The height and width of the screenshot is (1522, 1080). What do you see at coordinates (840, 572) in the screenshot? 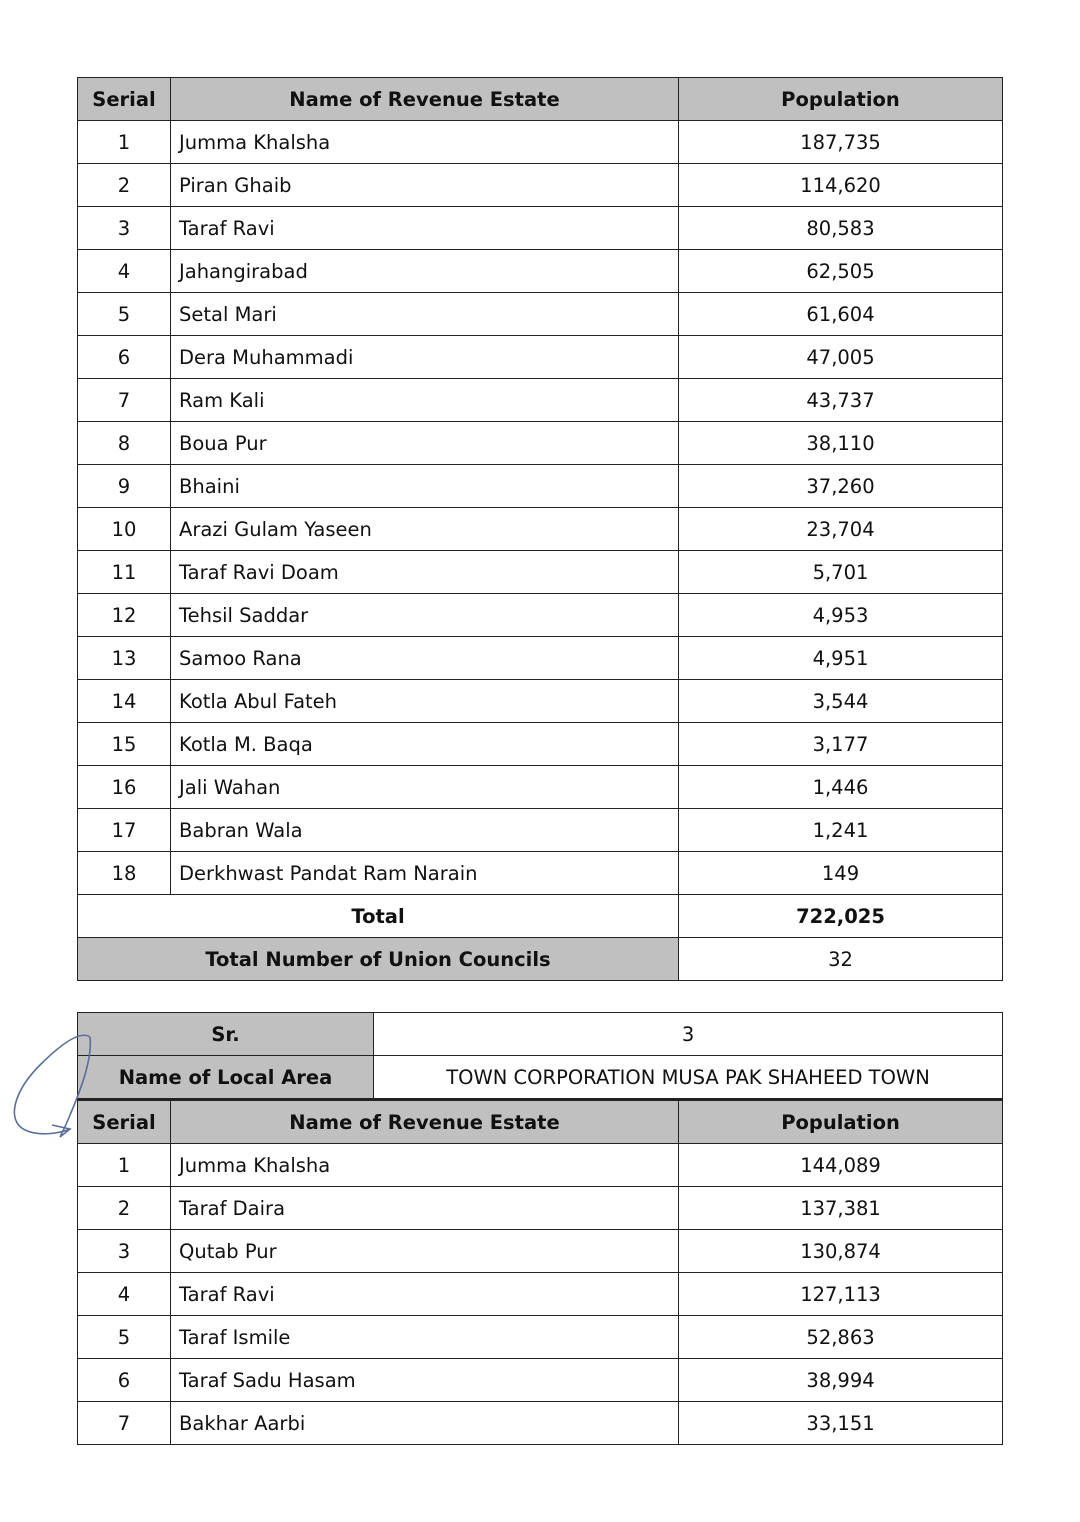
I see `cell-population: 5,701` at bounding box center [840, 572].